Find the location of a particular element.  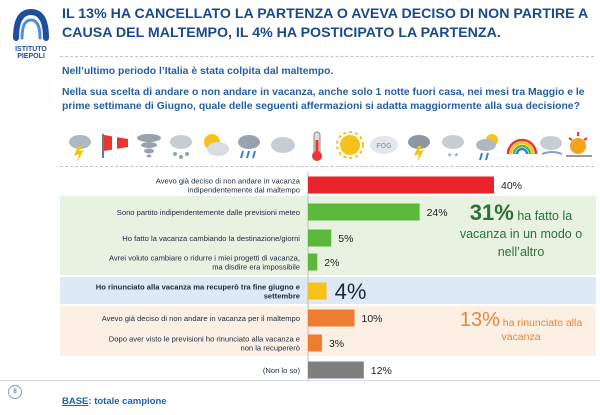

category-label-7-line-2: non la recupererò is located at coordinates (270, 348).